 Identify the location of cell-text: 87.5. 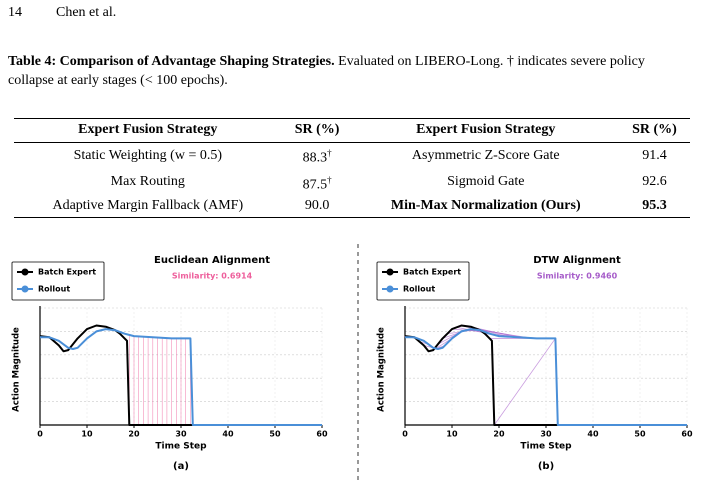
(315, 185).